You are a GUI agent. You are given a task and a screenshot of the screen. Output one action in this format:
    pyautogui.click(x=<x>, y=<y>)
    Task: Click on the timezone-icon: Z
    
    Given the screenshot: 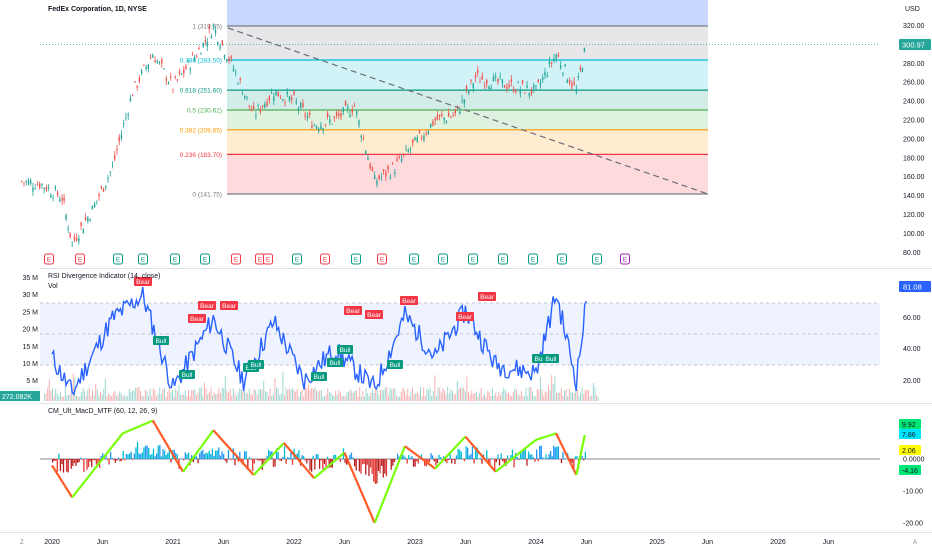 What is the action you would take?
    pyautogui.click(x=22, y=543)
    